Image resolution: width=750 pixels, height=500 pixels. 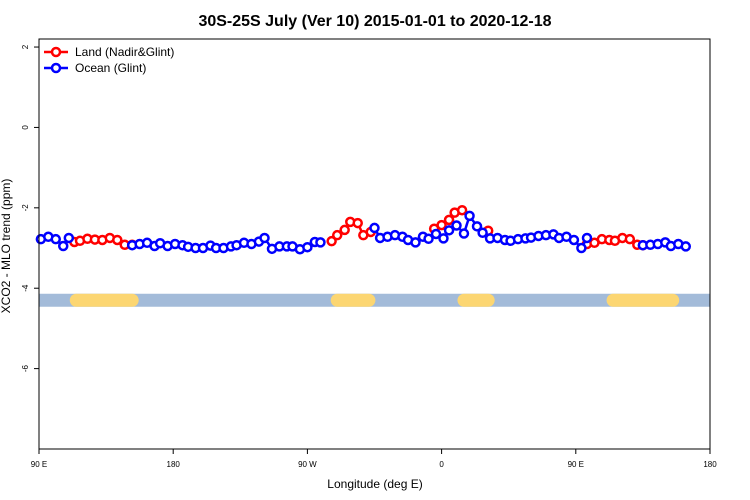 What do you see at coordinates (25, 127) in the screenshot?
I see `y-tick-label: 0` at bounding box center [25, 127].